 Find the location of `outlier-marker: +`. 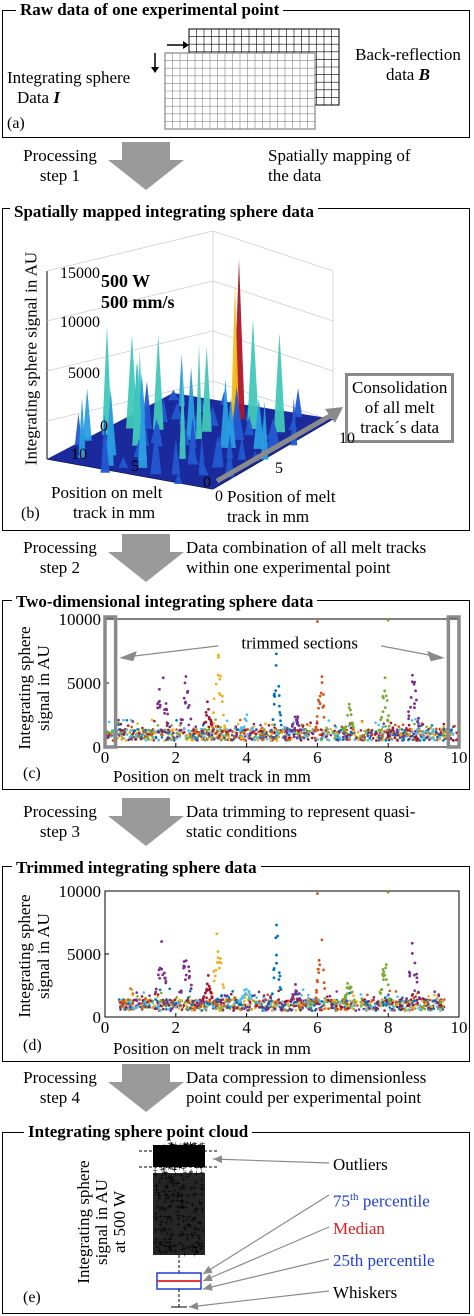

outlier-marker: + is located at coordinates (190, 1144).